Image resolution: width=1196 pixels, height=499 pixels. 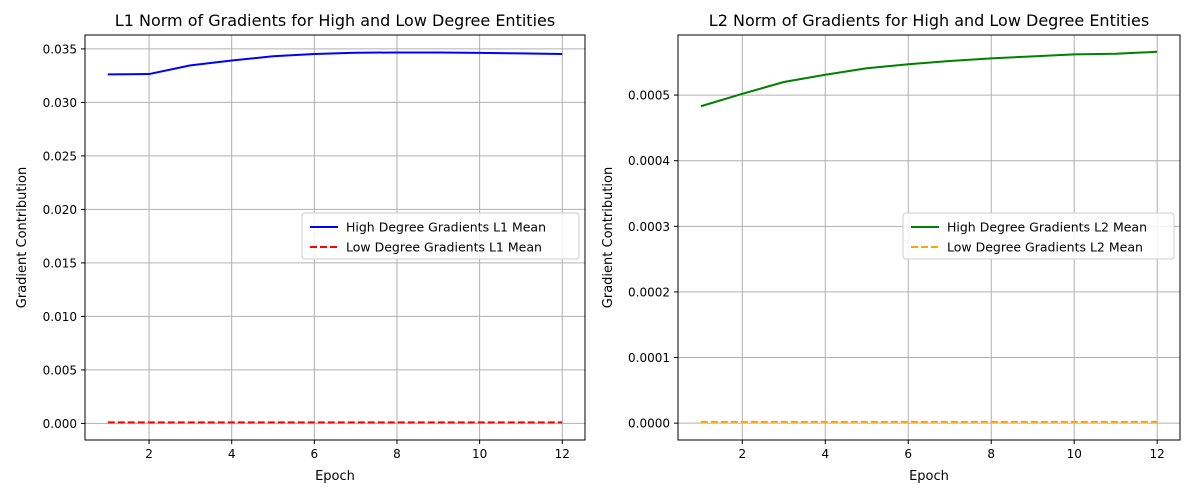 What do you see at coordinates (1045, 247) in the screenshot?
I see `legend-label-low-degree: Low Degree Gradients L2 Mean` at bounding box center [1045, 247].